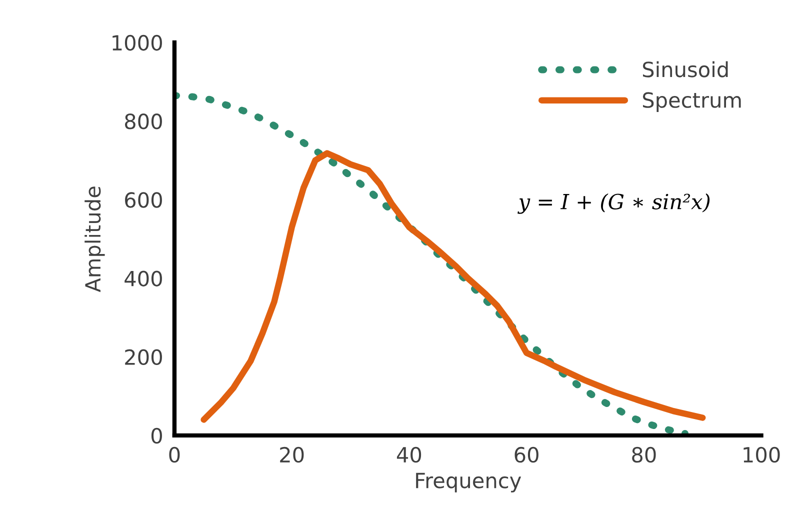 This screenshot has height=531, width=793. What do you see at coordinates (94, 239) in the screenshot?
I see `y-axis-title: Amplitude` at bounding box center [94, 239].